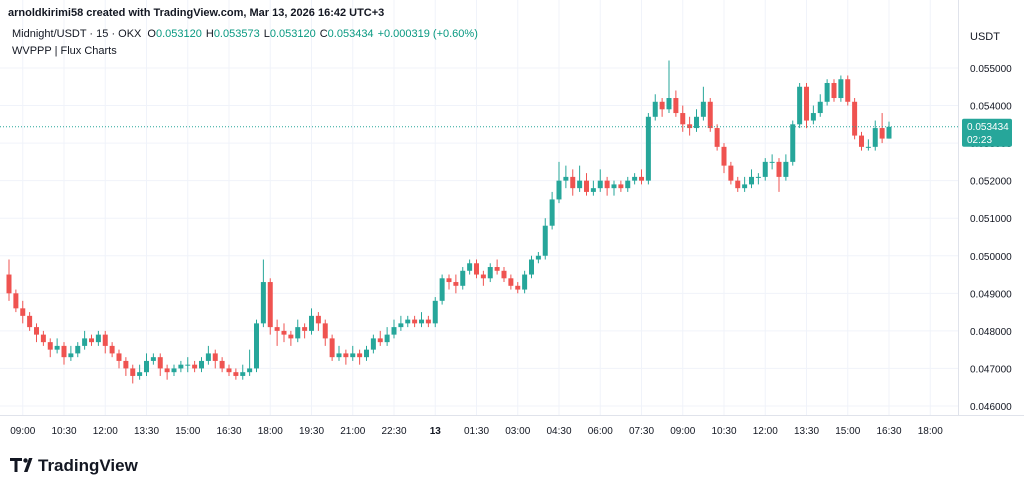 This screenshot has height=495, width=1024. I want to click on brand-logo, so click(21, 465).